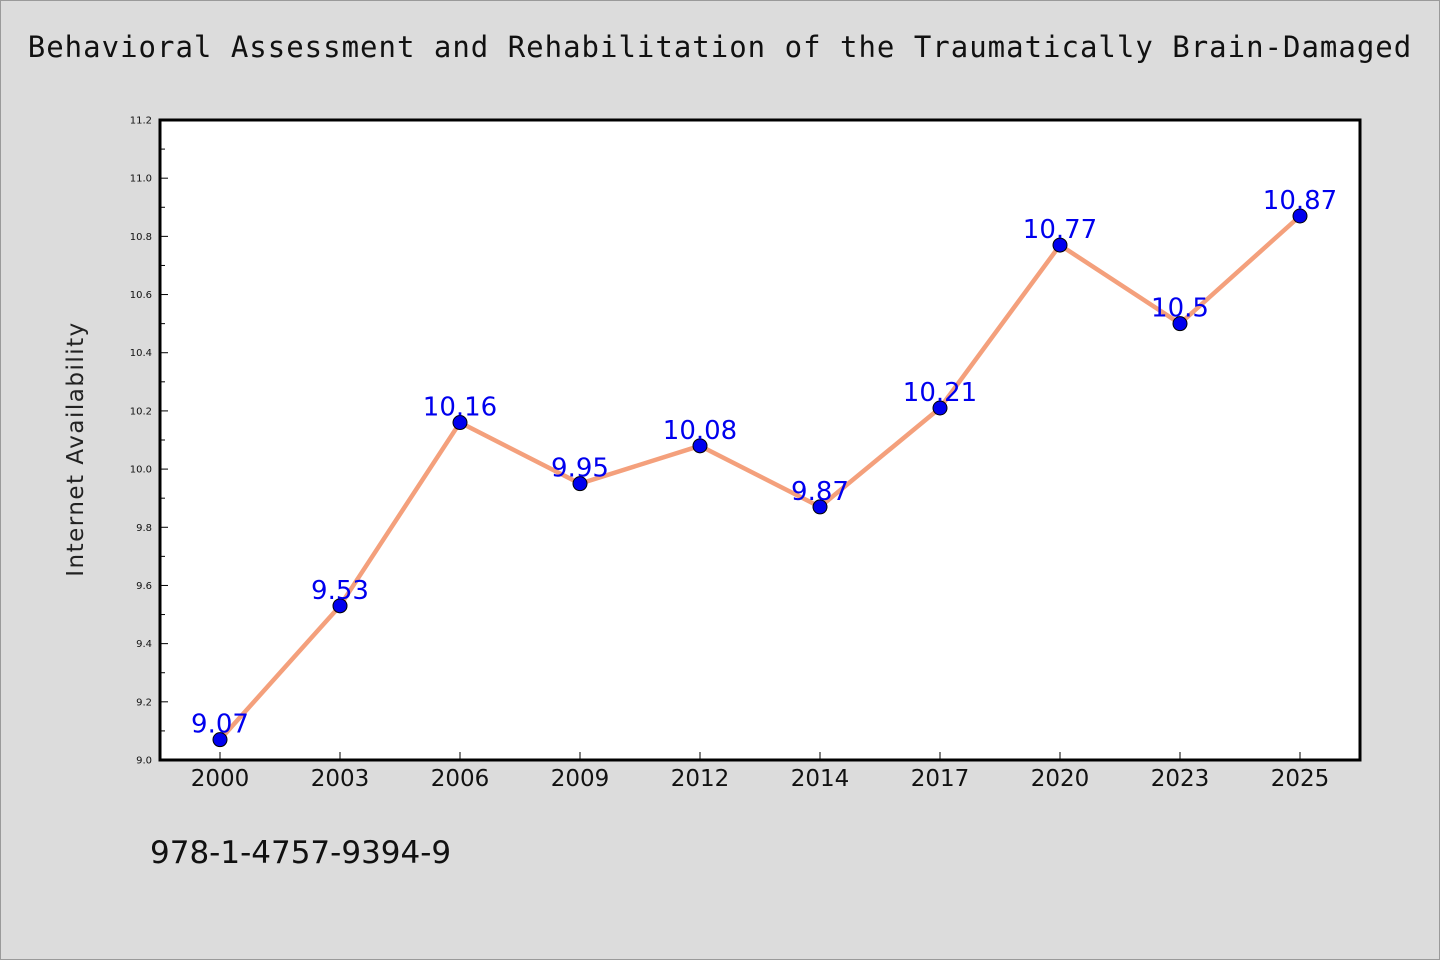 The image size is (1440, 960). What do you see at coordinates (220, 725) in the screenshot?
I see `data-label: 9.07` at bounding box center [220, 725].